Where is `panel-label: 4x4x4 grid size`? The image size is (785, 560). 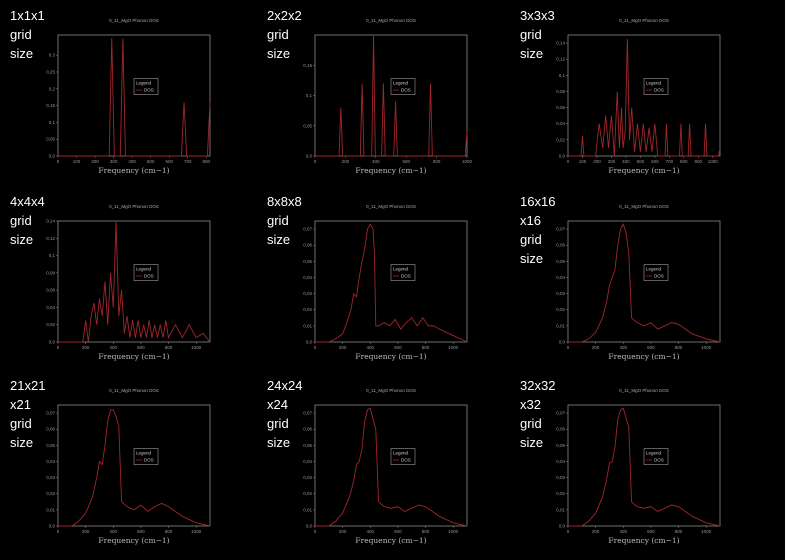 panel-label: 4x4x4 grid size is located at coordinates (29, 220).